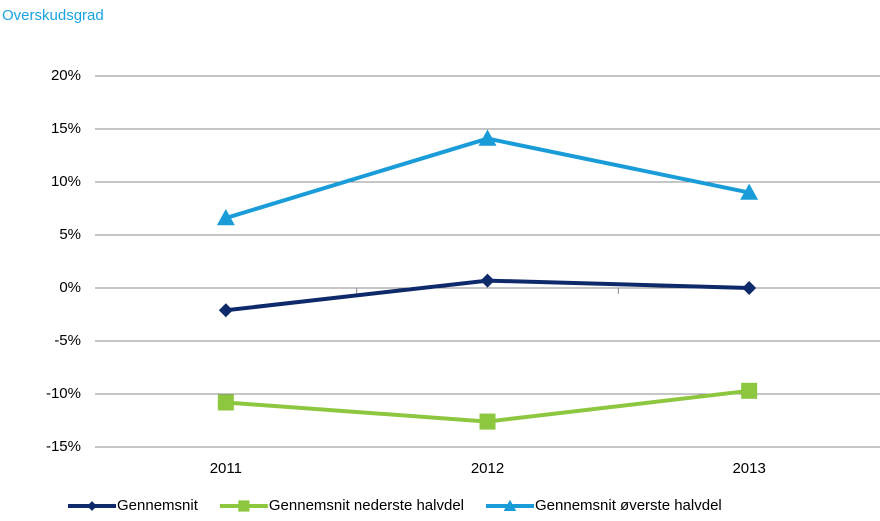 This screenshot has height=521, width=880. What do you see at coordinates (487, 178) in the screenshot?
I see `series-line` at bounding box center [487, 178].